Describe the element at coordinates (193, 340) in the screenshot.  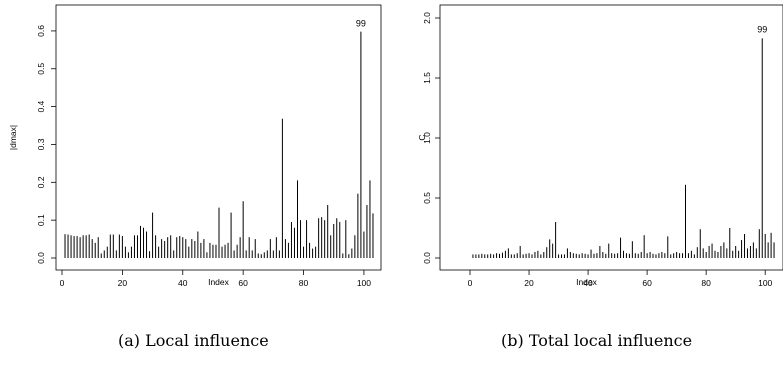
I see `caption-a: (a) Local influence` at that location.